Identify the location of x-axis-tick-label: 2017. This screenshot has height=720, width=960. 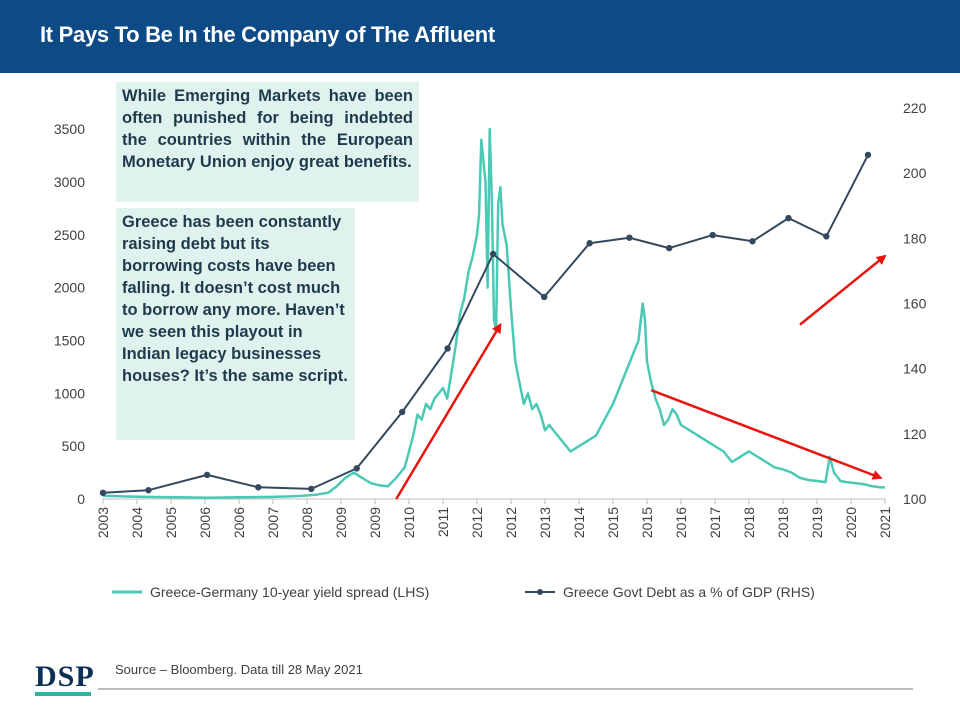
(715, 522).